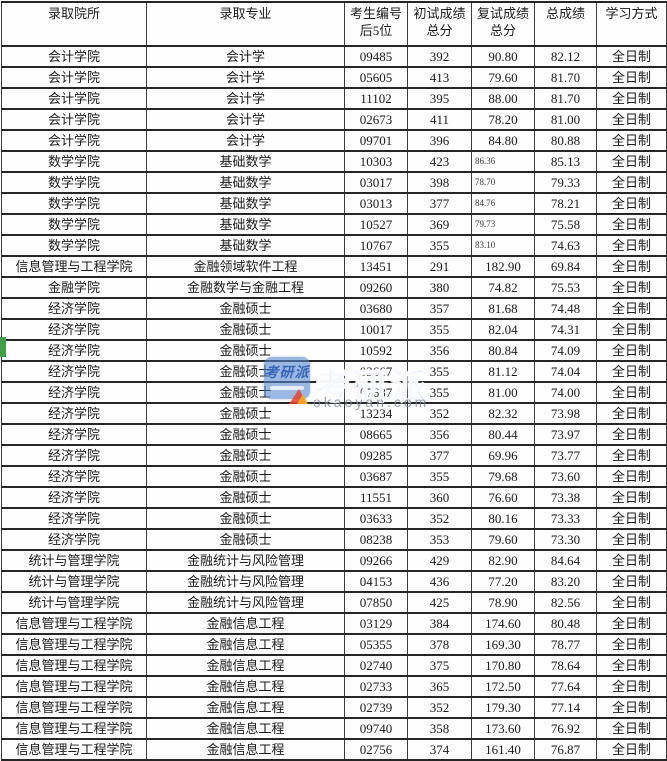 The height and width of the screenshot is (761, 667). I want to click on cell-total-score: 79.33, so click(565, 182).